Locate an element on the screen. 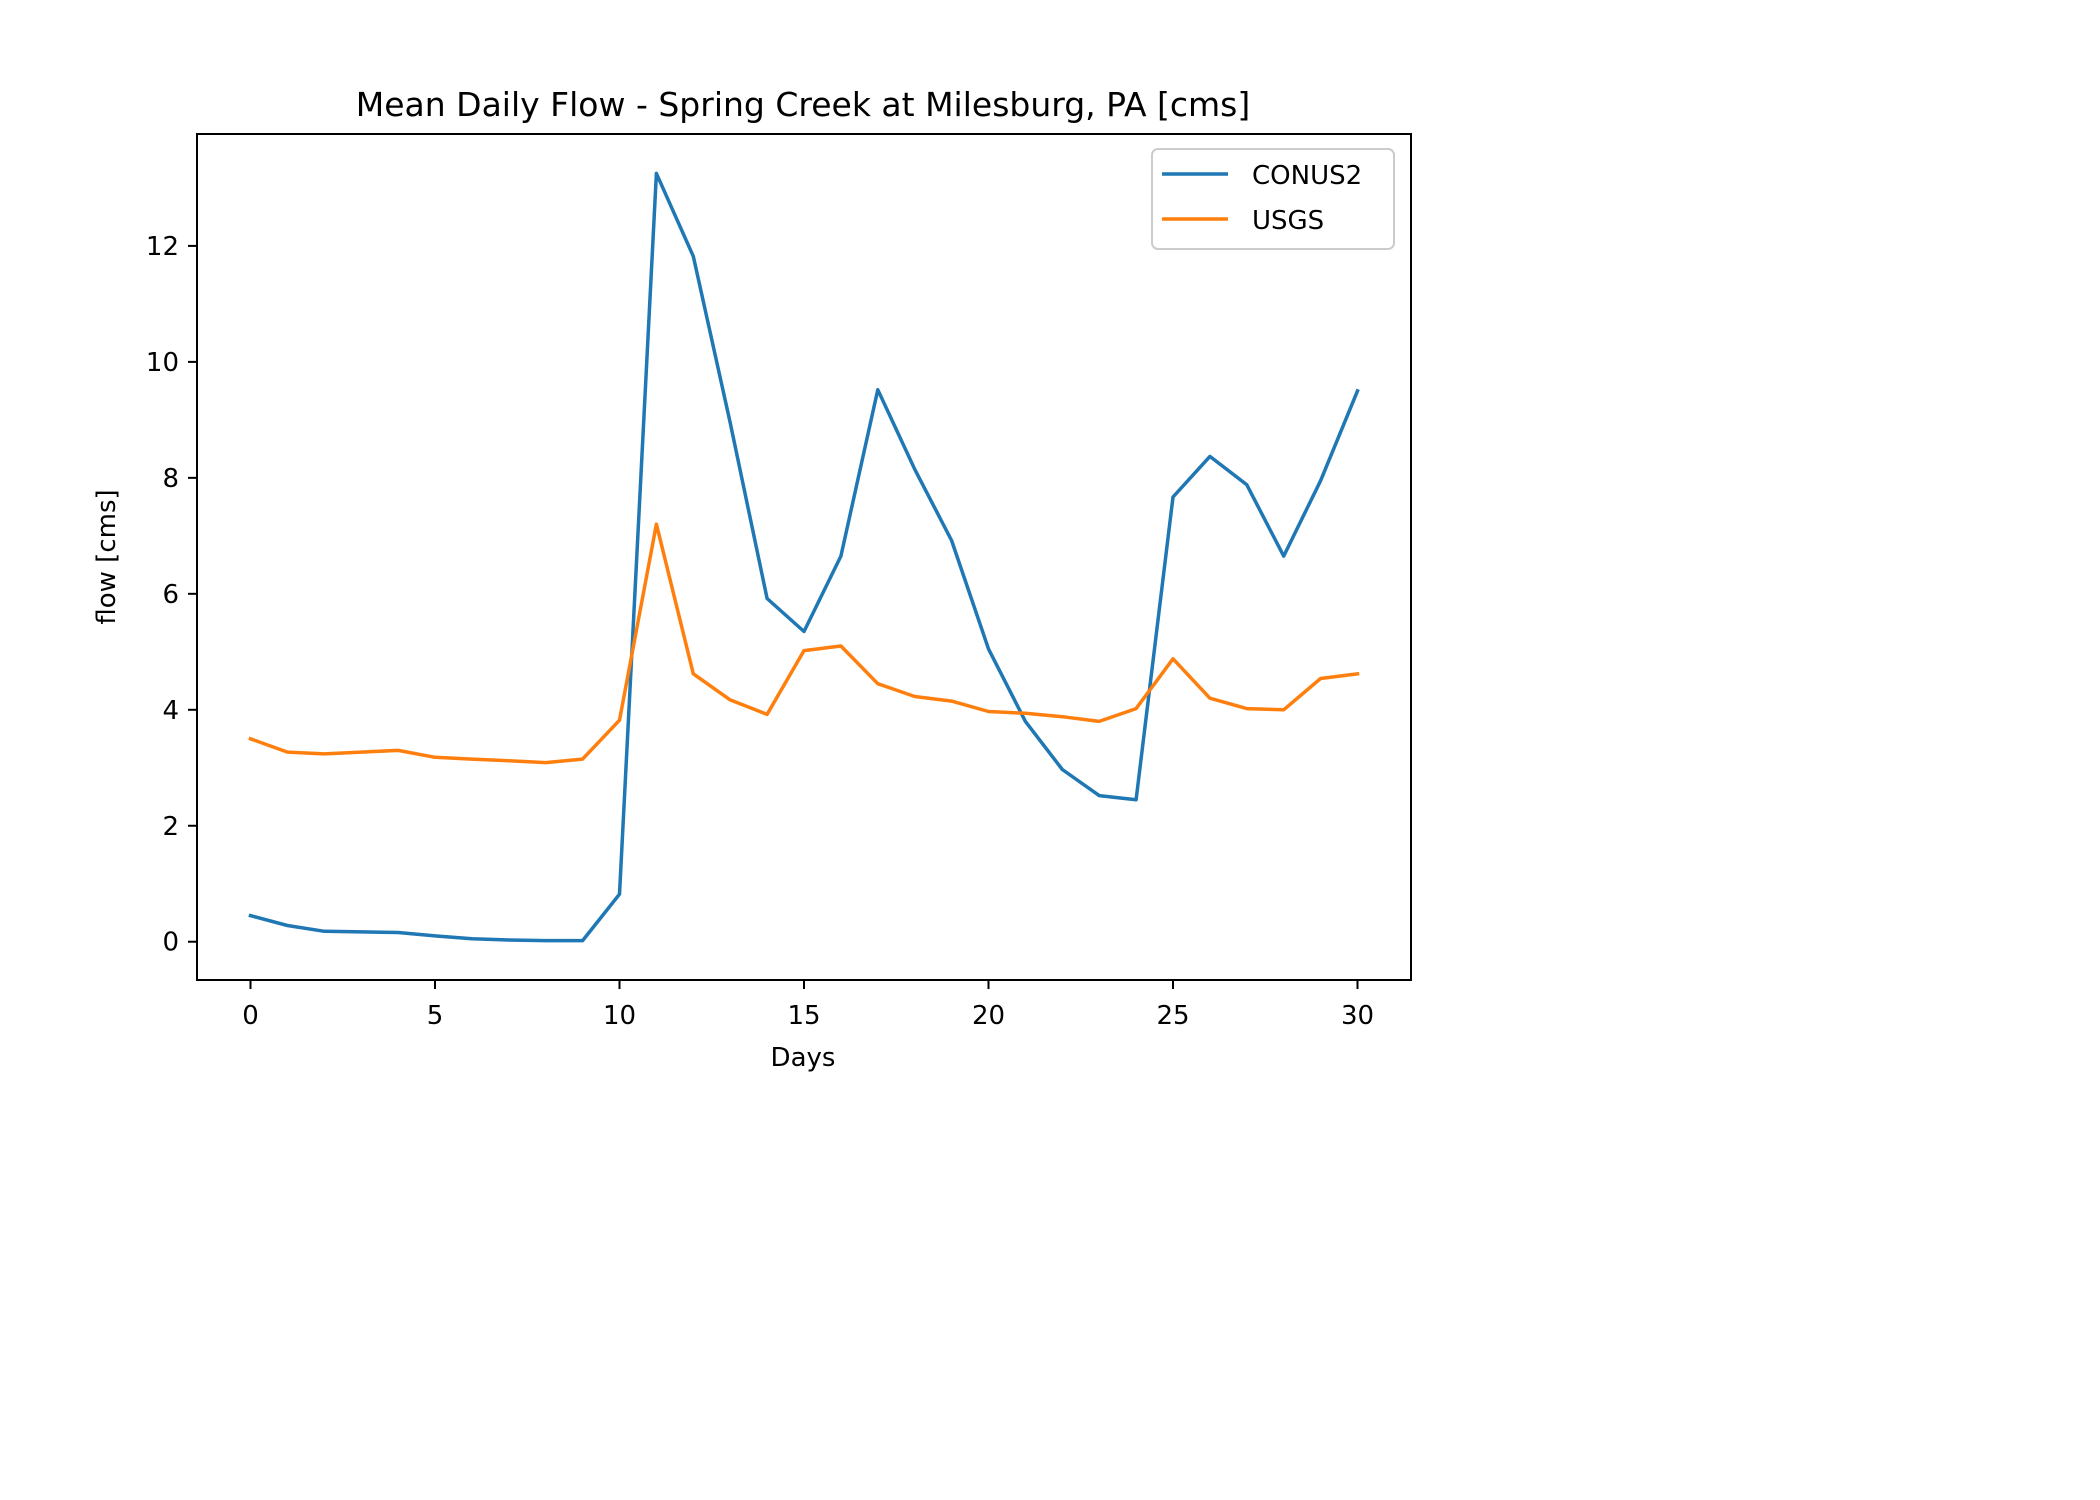  y-tick-label: 0 is located at coordinates (170, 943).